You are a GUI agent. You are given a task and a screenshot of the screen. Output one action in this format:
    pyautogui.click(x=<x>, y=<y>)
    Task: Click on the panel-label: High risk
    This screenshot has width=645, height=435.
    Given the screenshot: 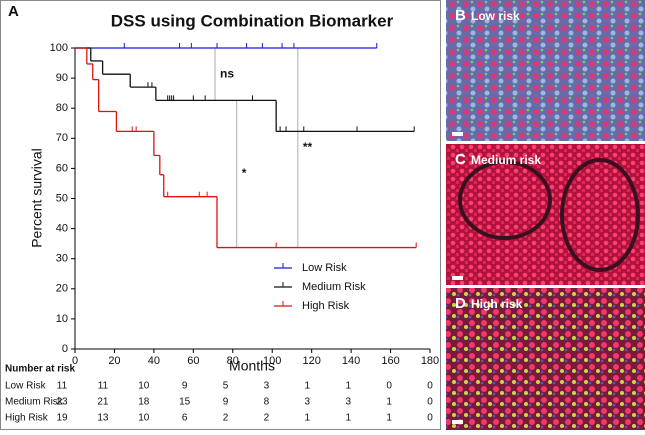 What is the action you would take?
    pyautogui.click(x=497, y=304)
    